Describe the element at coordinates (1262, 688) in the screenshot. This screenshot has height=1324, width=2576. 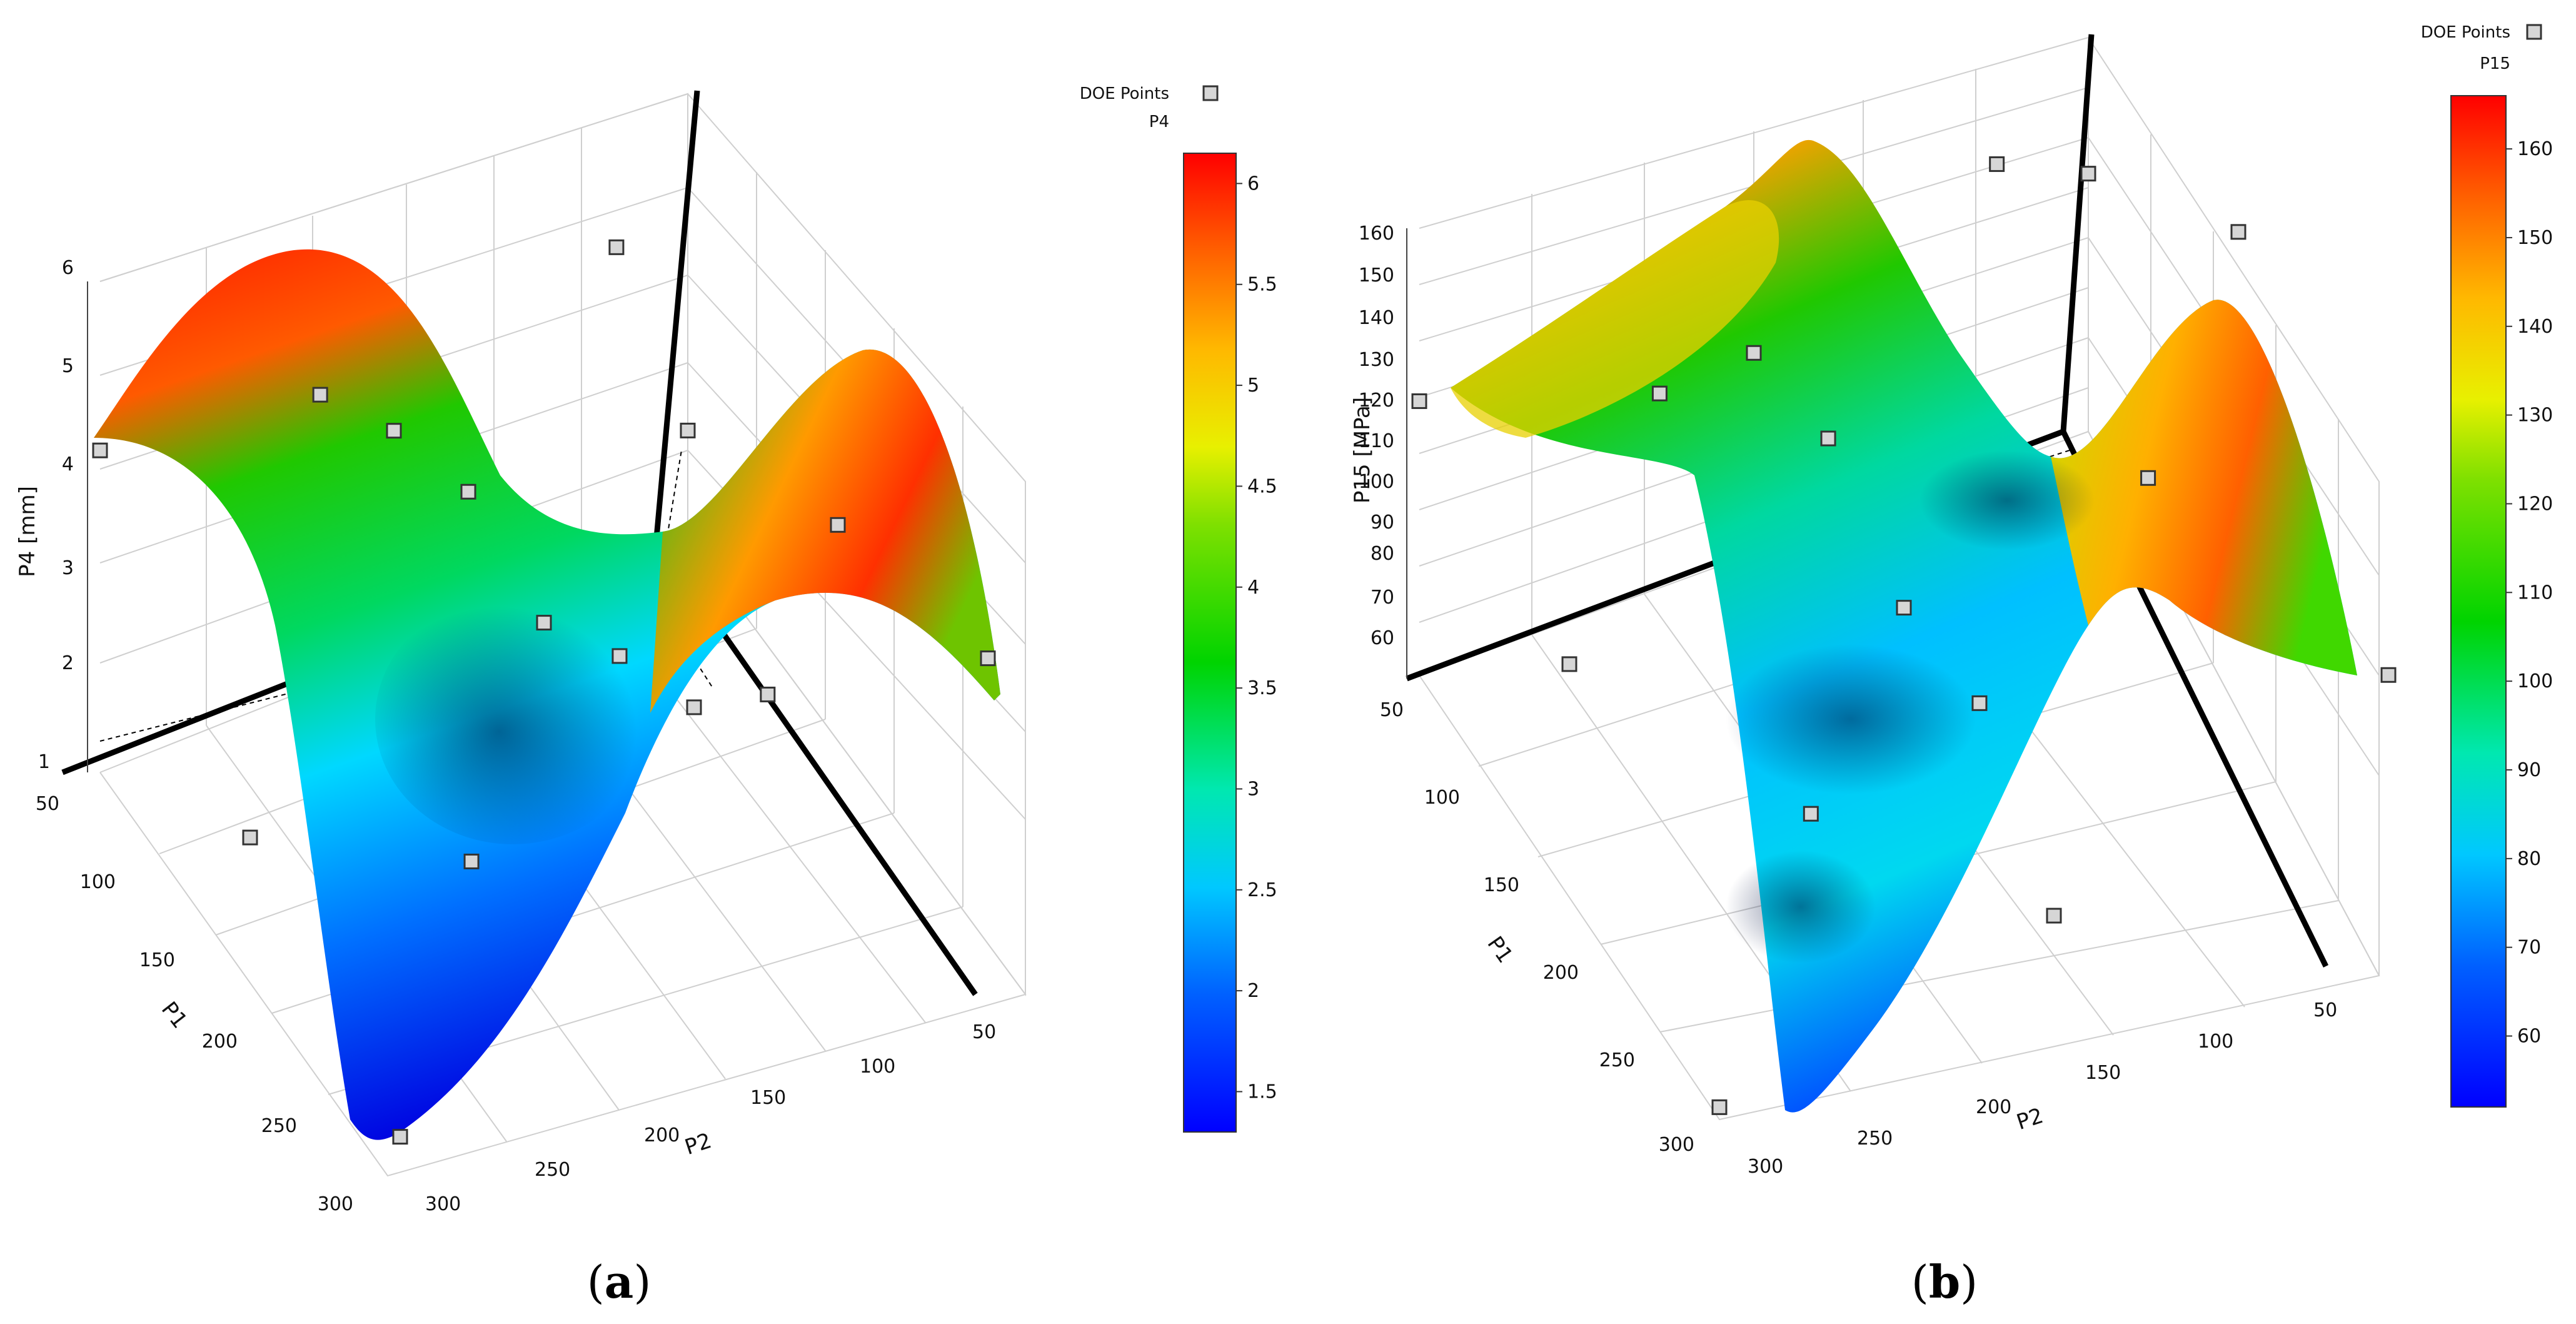
I see `colorbar-tick: 3.5` at that location.